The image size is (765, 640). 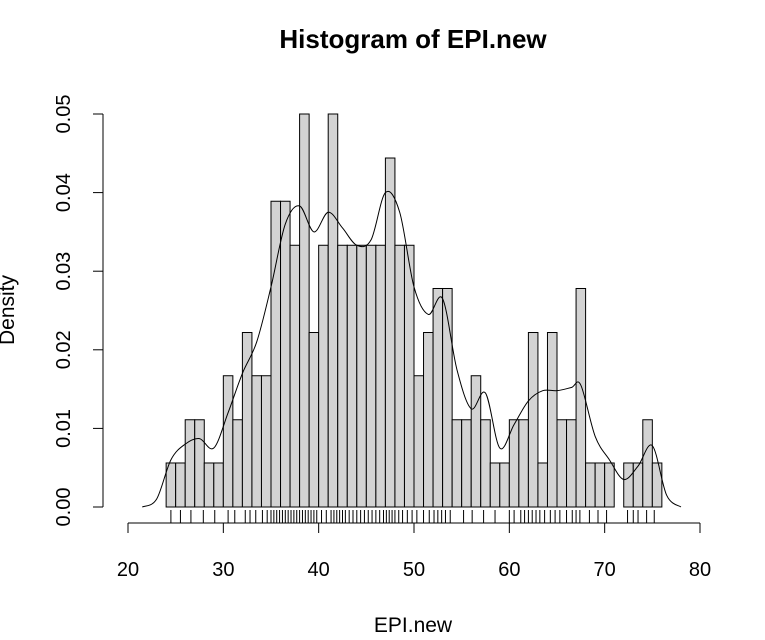 What do you see at coordinates (414, 551) in the screenshot?
I see `x-axis: 20 30 40 50 60 70 80` at bounding box center [414, 551].